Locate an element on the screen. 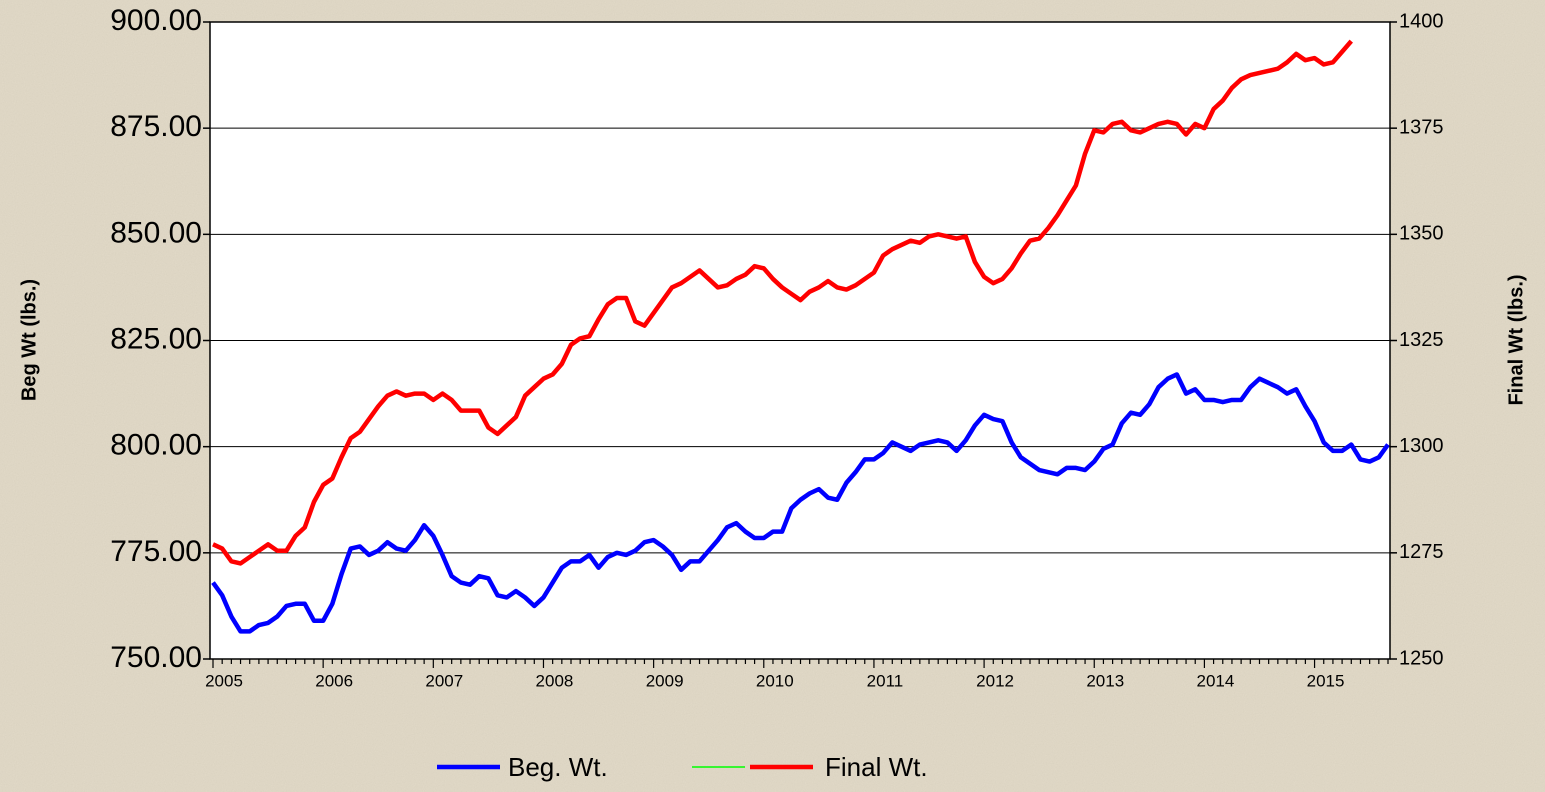  x-tick-label: 2014 is located at coordinates (1215, 680).